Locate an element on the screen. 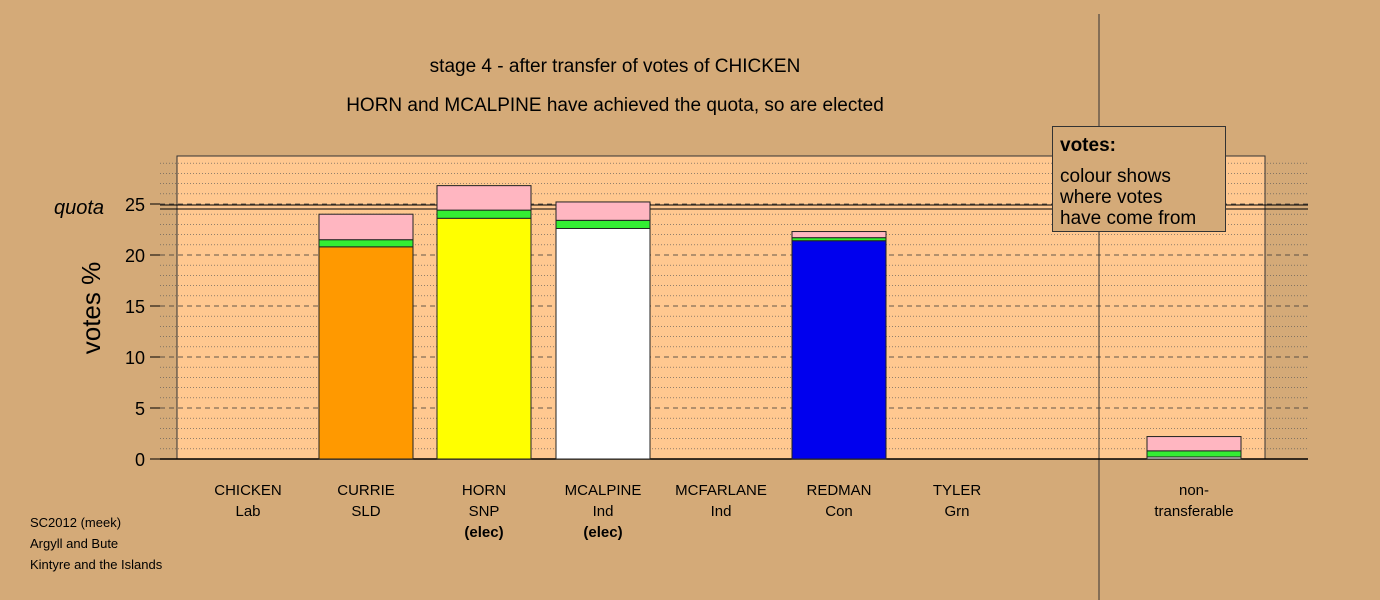 This screenshot has width=1380, height=600. category-name: MCFARLANE is located at coordinates (721, 490).